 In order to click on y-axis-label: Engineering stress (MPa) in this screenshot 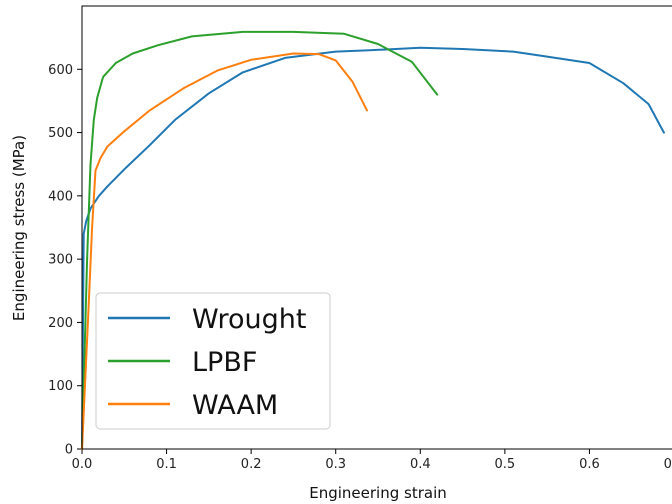, I will do `click(19, 228)`.